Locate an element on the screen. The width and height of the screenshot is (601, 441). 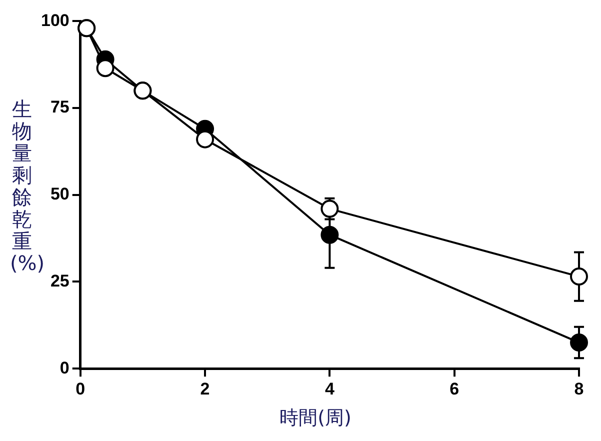
y-tick-label: 0 is located at coordinates (65, 368).